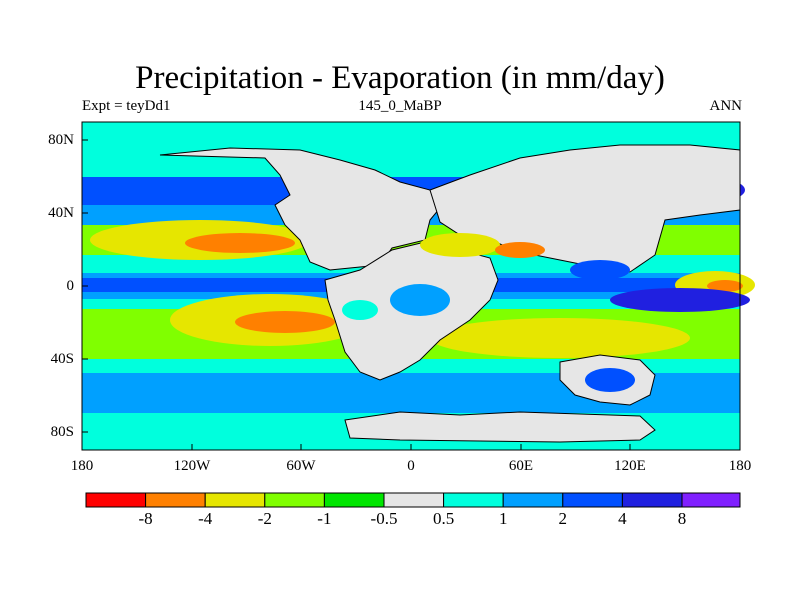 This screenshot has width=800, height=600. Describe the element at coordinates (411, 466) in the screenshot. I see `lon-label: 0` at that location.